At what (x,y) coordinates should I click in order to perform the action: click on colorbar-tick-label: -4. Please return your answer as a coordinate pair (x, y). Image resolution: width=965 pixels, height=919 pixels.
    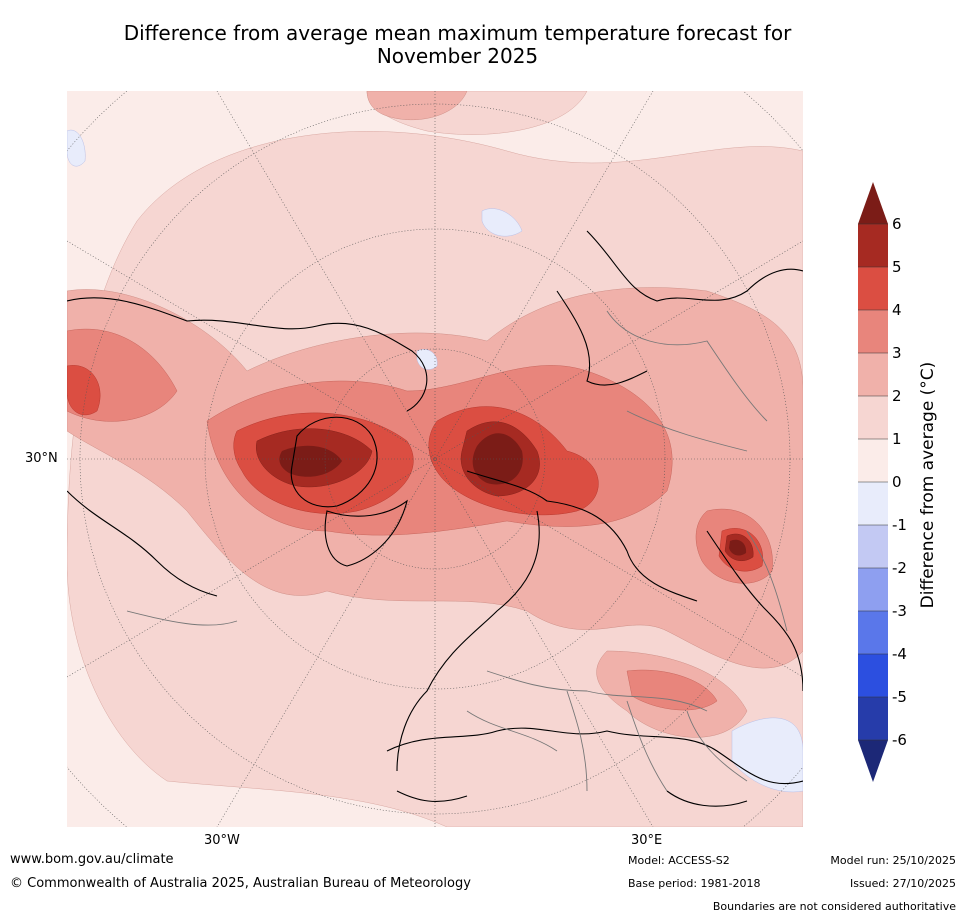
    Looking at the image, I should click on (899, 654).